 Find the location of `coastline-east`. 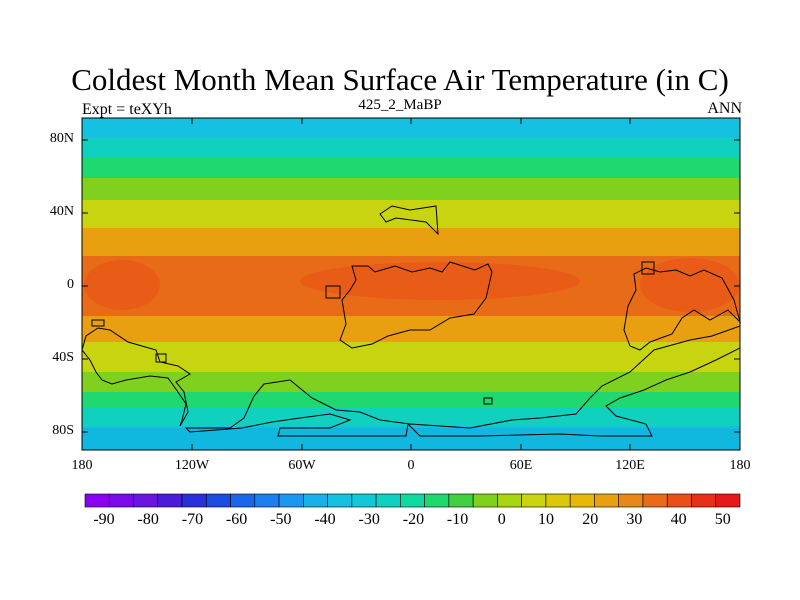

coastline-east is located at coordinates (682, 309).